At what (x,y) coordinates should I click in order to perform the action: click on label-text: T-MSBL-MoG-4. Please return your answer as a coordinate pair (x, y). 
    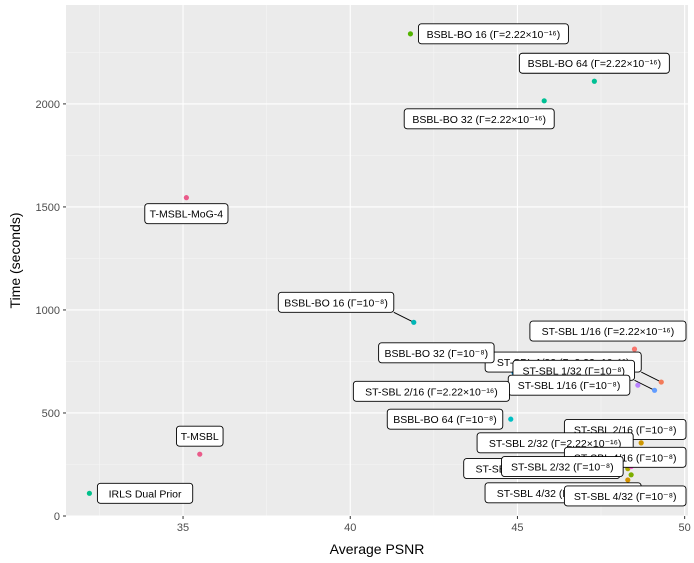
    Looking at the image, I should click on (187, 215).